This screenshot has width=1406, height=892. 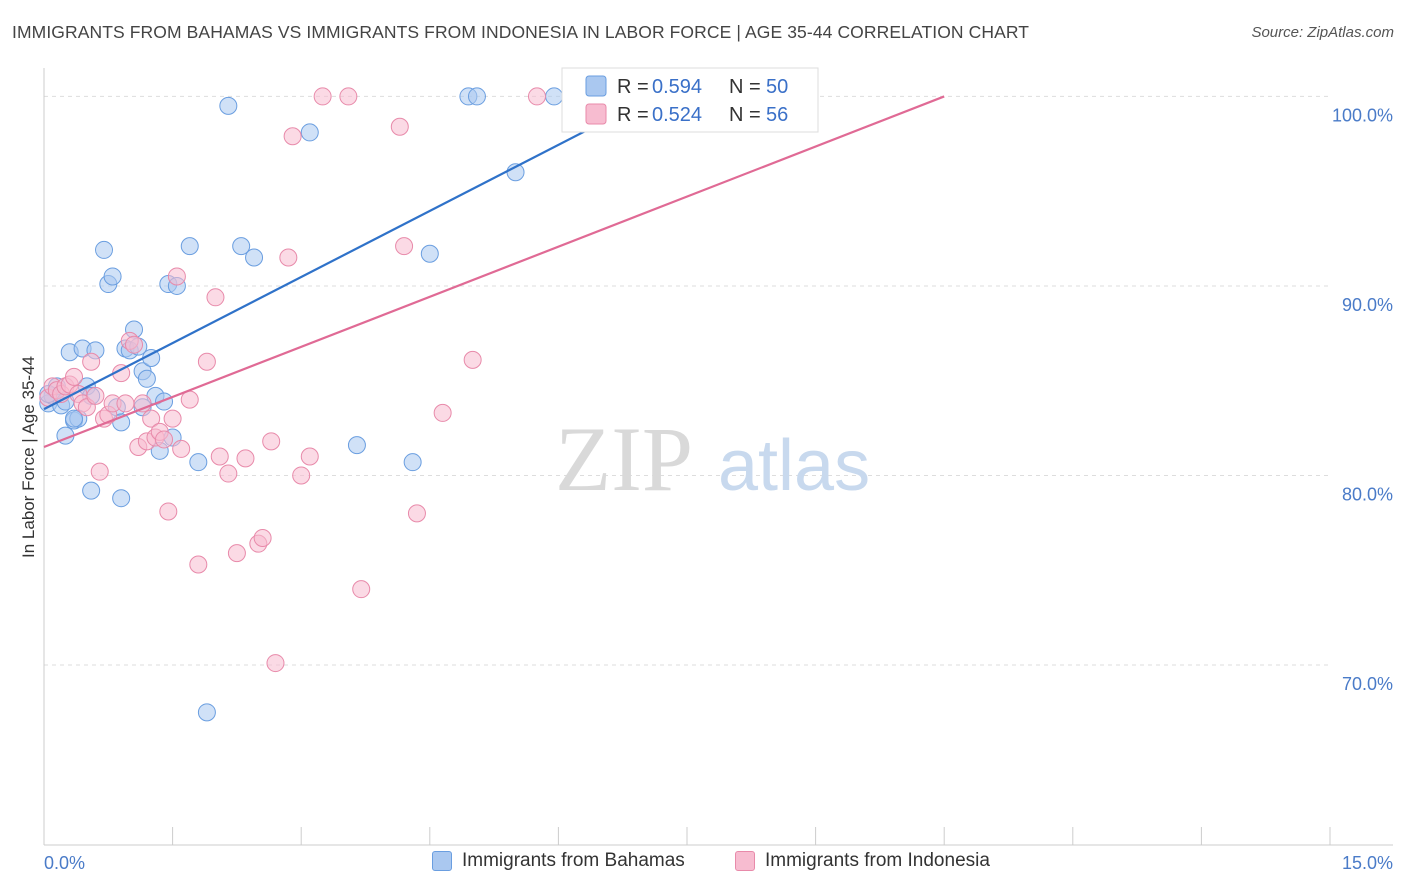 What do you see at coordinates (690, 100) in the screenshot?
I see `correlation-legend: R = 0.594 N = 50 R = 0.524 N = 56` at bounding box center [690, 100].